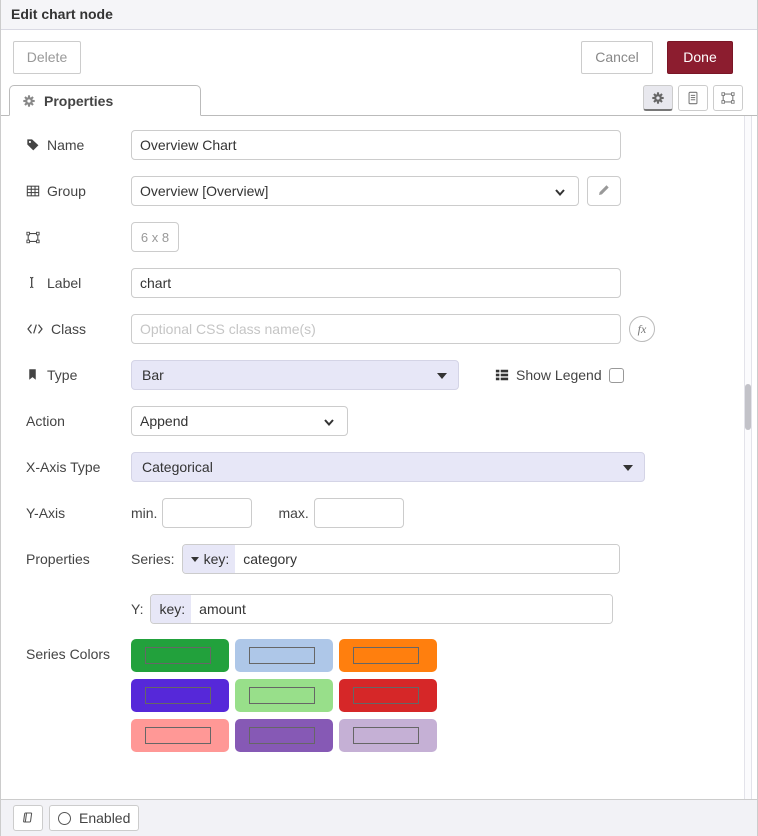  I want to click on show-legend-checkbox, so click(616, 375).